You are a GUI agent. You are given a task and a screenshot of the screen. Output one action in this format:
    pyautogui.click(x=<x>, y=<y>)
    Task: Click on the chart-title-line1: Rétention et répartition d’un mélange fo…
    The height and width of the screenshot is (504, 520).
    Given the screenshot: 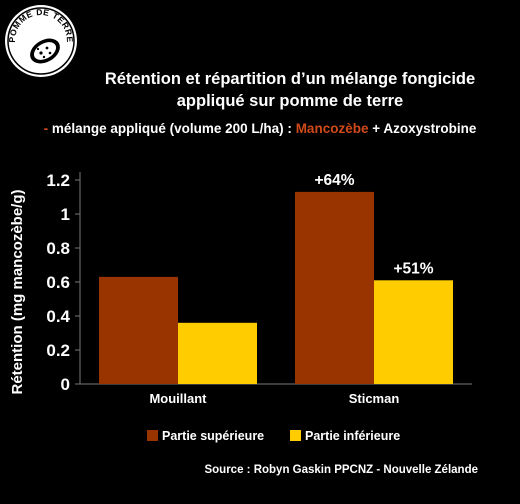 What is the action you would take?
    pyautogui.click(x=290, y=79)
    